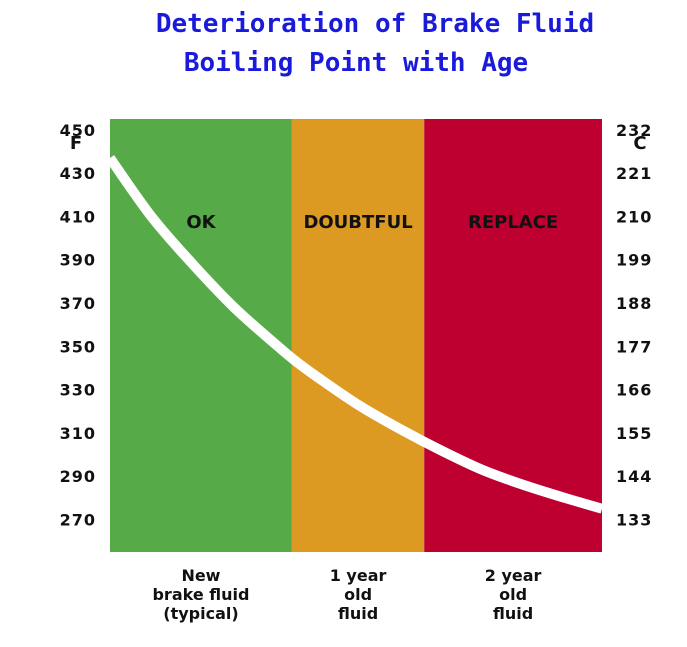 The height and width of the screenshot is (647, 687). I want to click on category-label-line: (typical), so click(200, 613).